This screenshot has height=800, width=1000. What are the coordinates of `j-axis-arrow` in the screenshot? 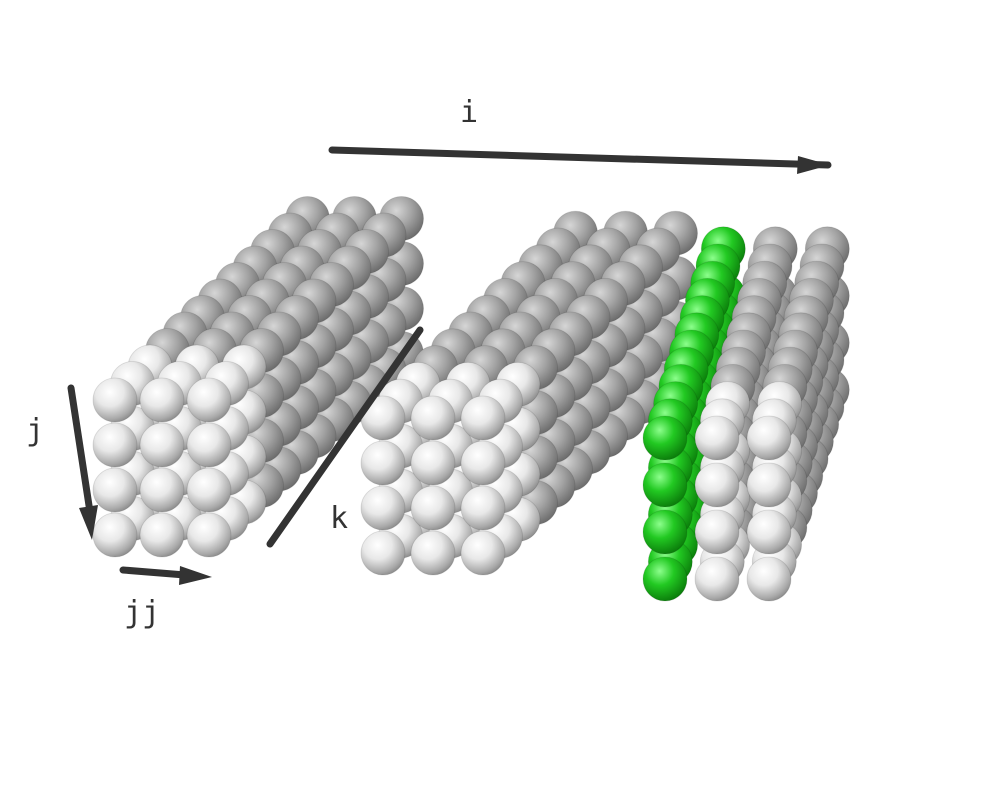 It's located at (80, 450).